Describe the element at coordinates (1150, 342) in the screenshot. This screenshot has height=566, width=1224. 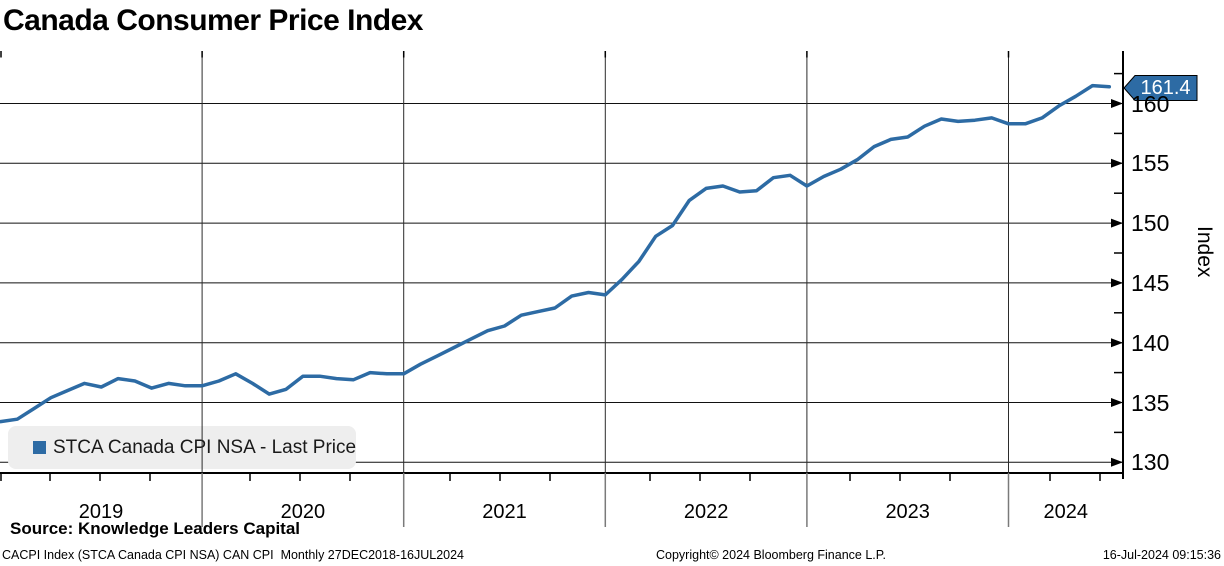
I see `y-axis-tick-label: 140` at that location.